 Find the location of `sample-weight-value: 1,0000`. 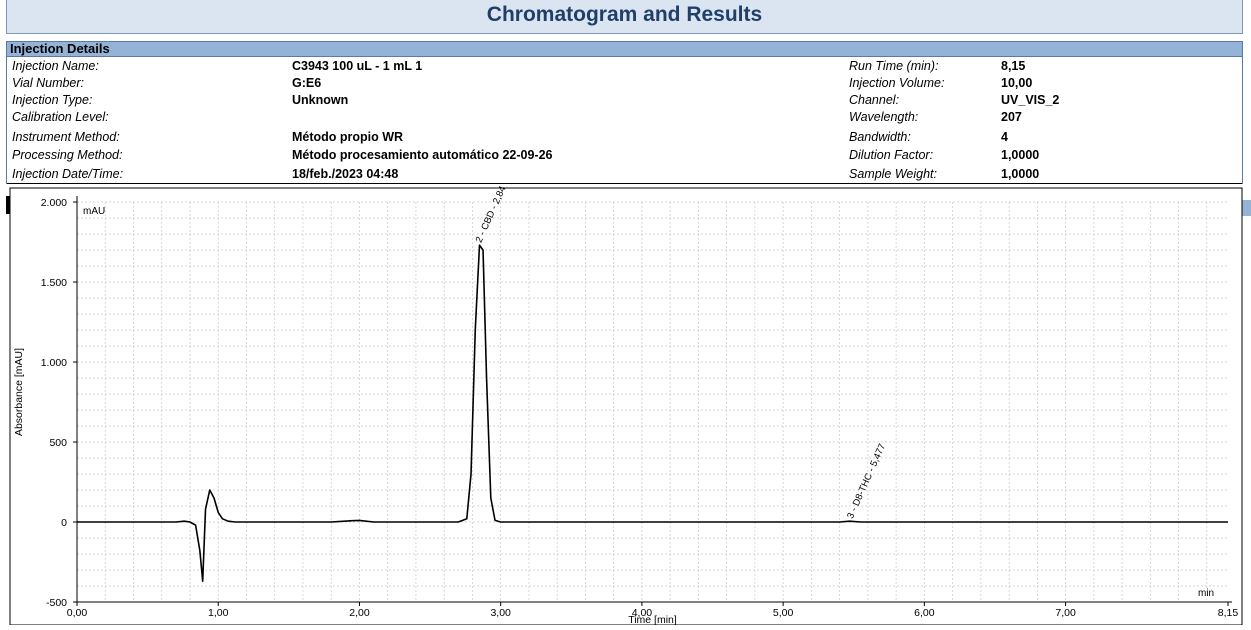

sample-weight-value: 1,0000 is located at coordinates (1020, 174).